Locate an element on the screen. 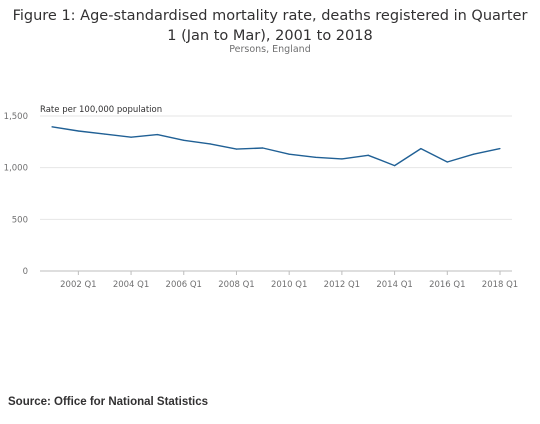 This screenshot has height=424, width=540. series-line is located at coordinates (276, 146).